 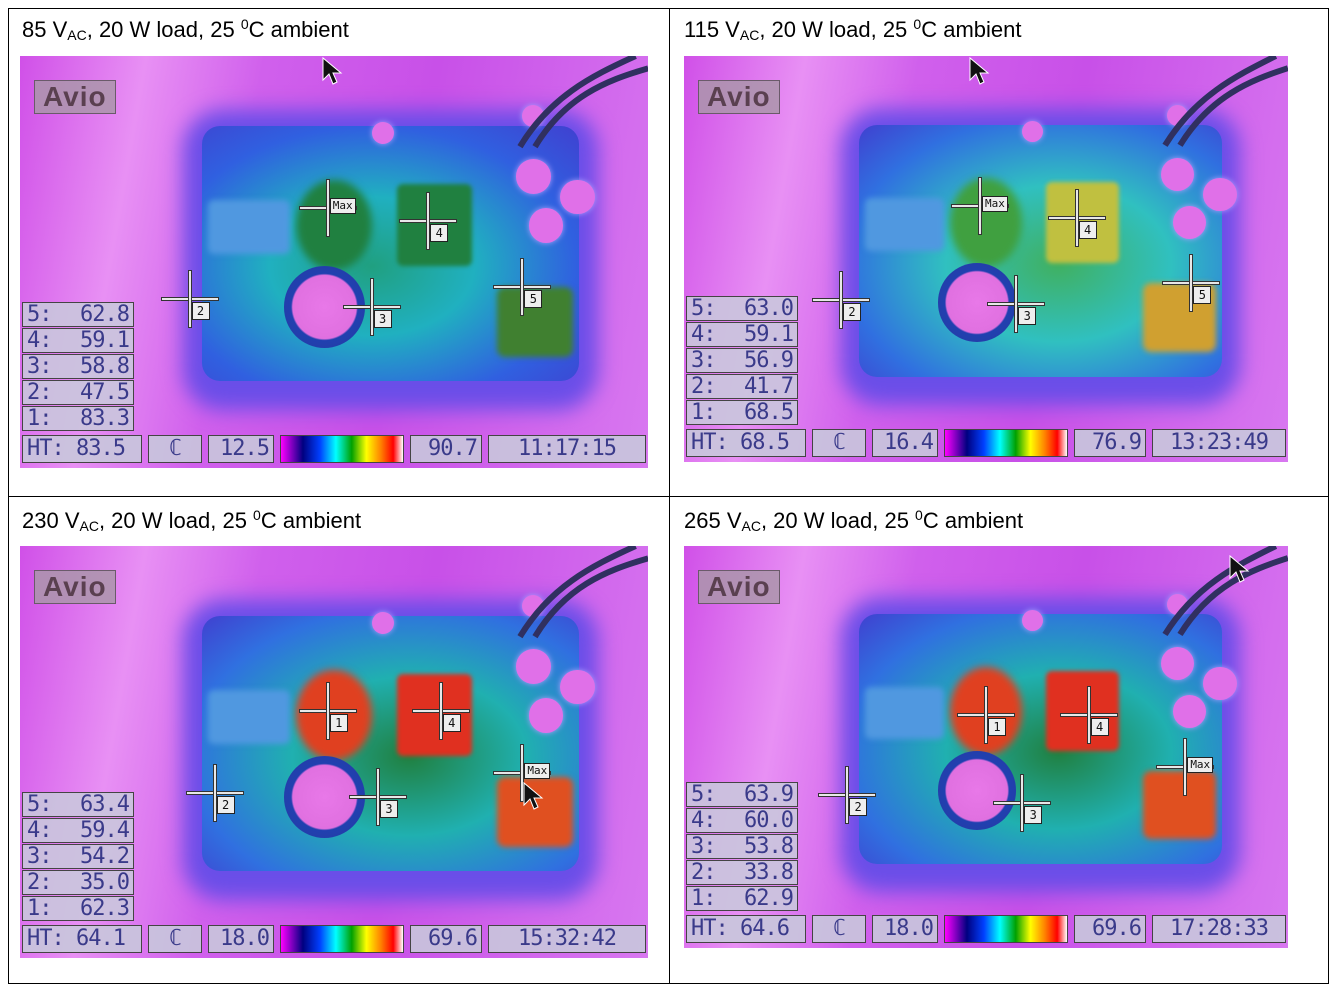 I want to click on ht-value: 83.5, so click(x=101, y=448).